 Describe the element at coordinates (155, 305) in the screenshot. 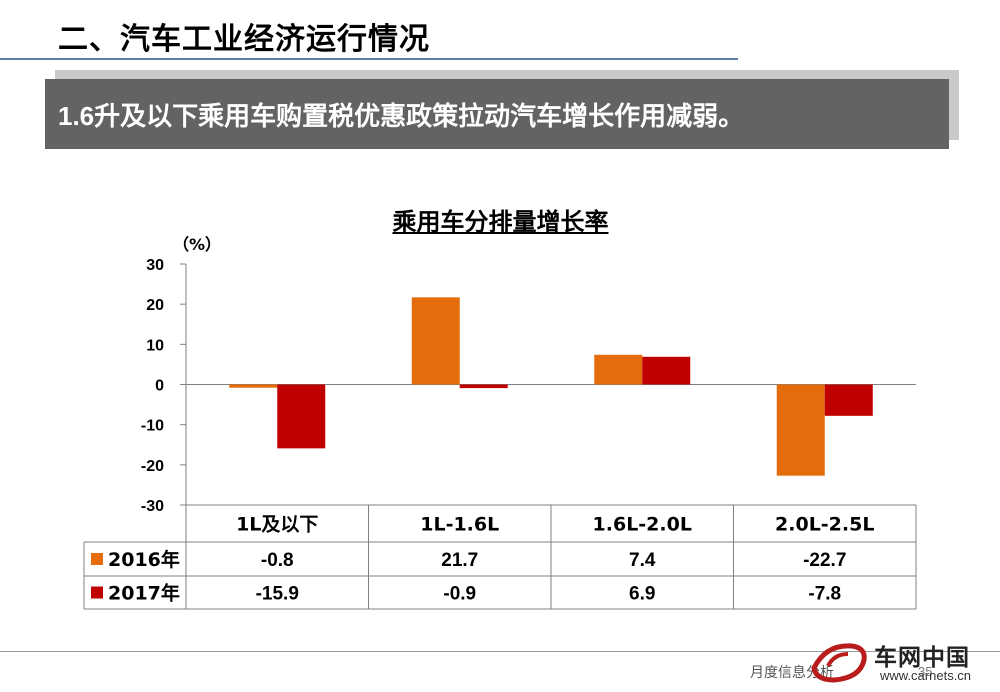

I see `y-tick-label: 20` at that location.